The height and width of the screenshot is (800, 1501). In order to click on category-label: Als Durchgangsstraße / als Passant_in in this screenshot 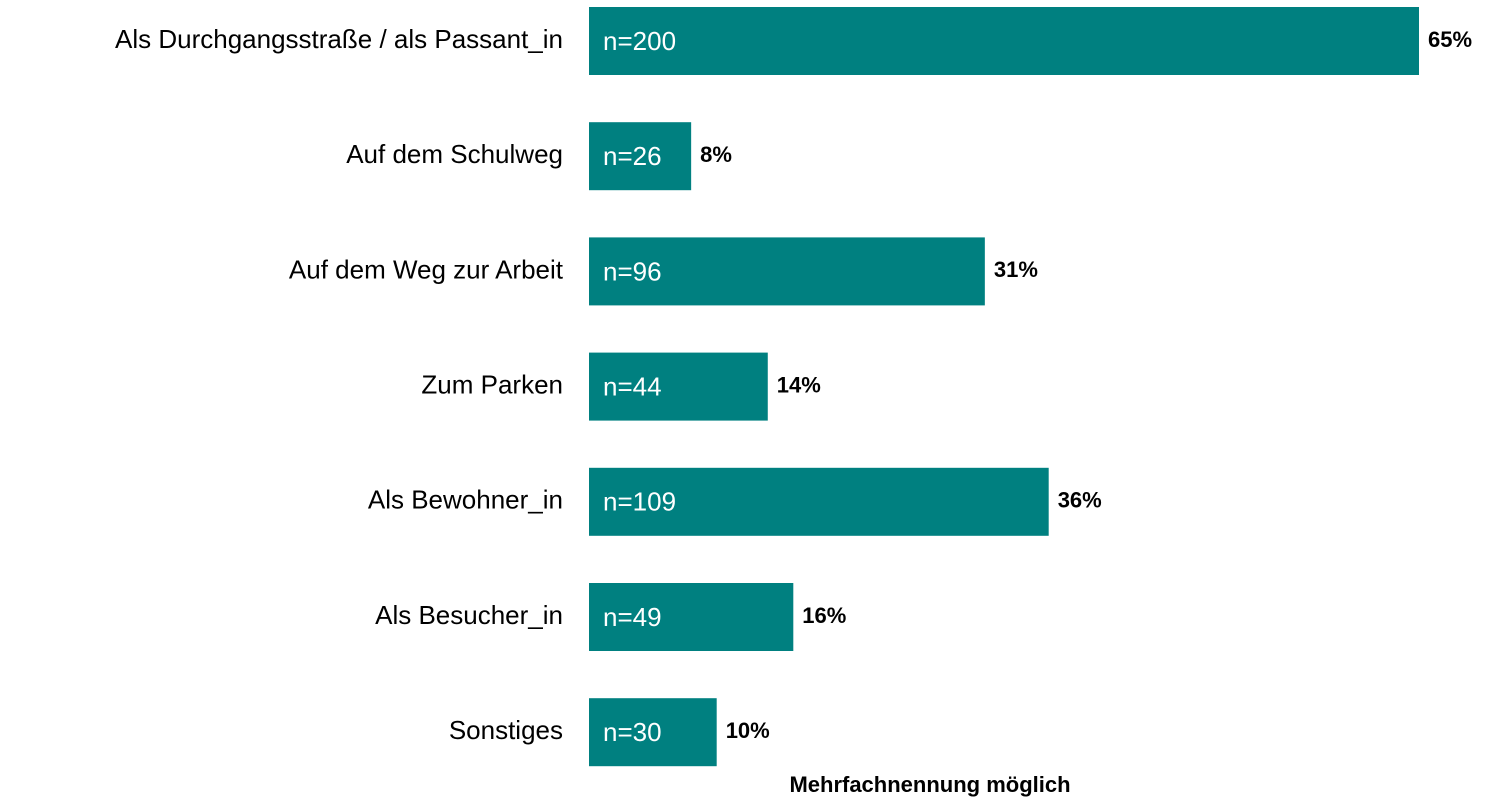, I will do `click(339, 39)`.